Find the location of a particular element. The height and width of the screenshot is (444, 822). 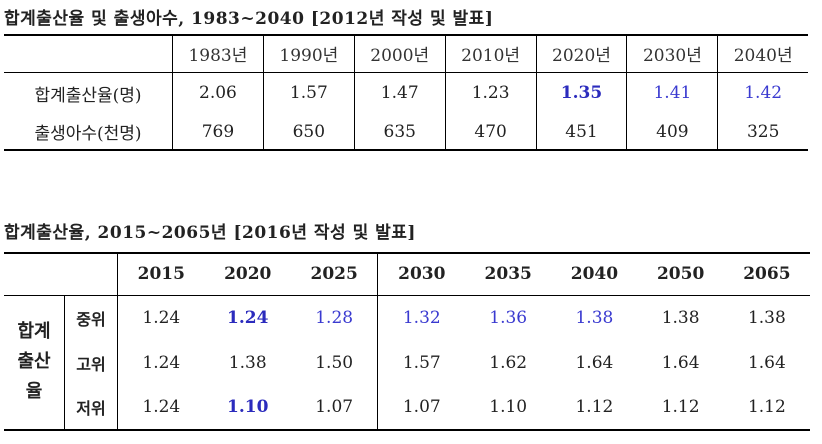

table2-year-header: 2065 is located at coordinates (767, 274).